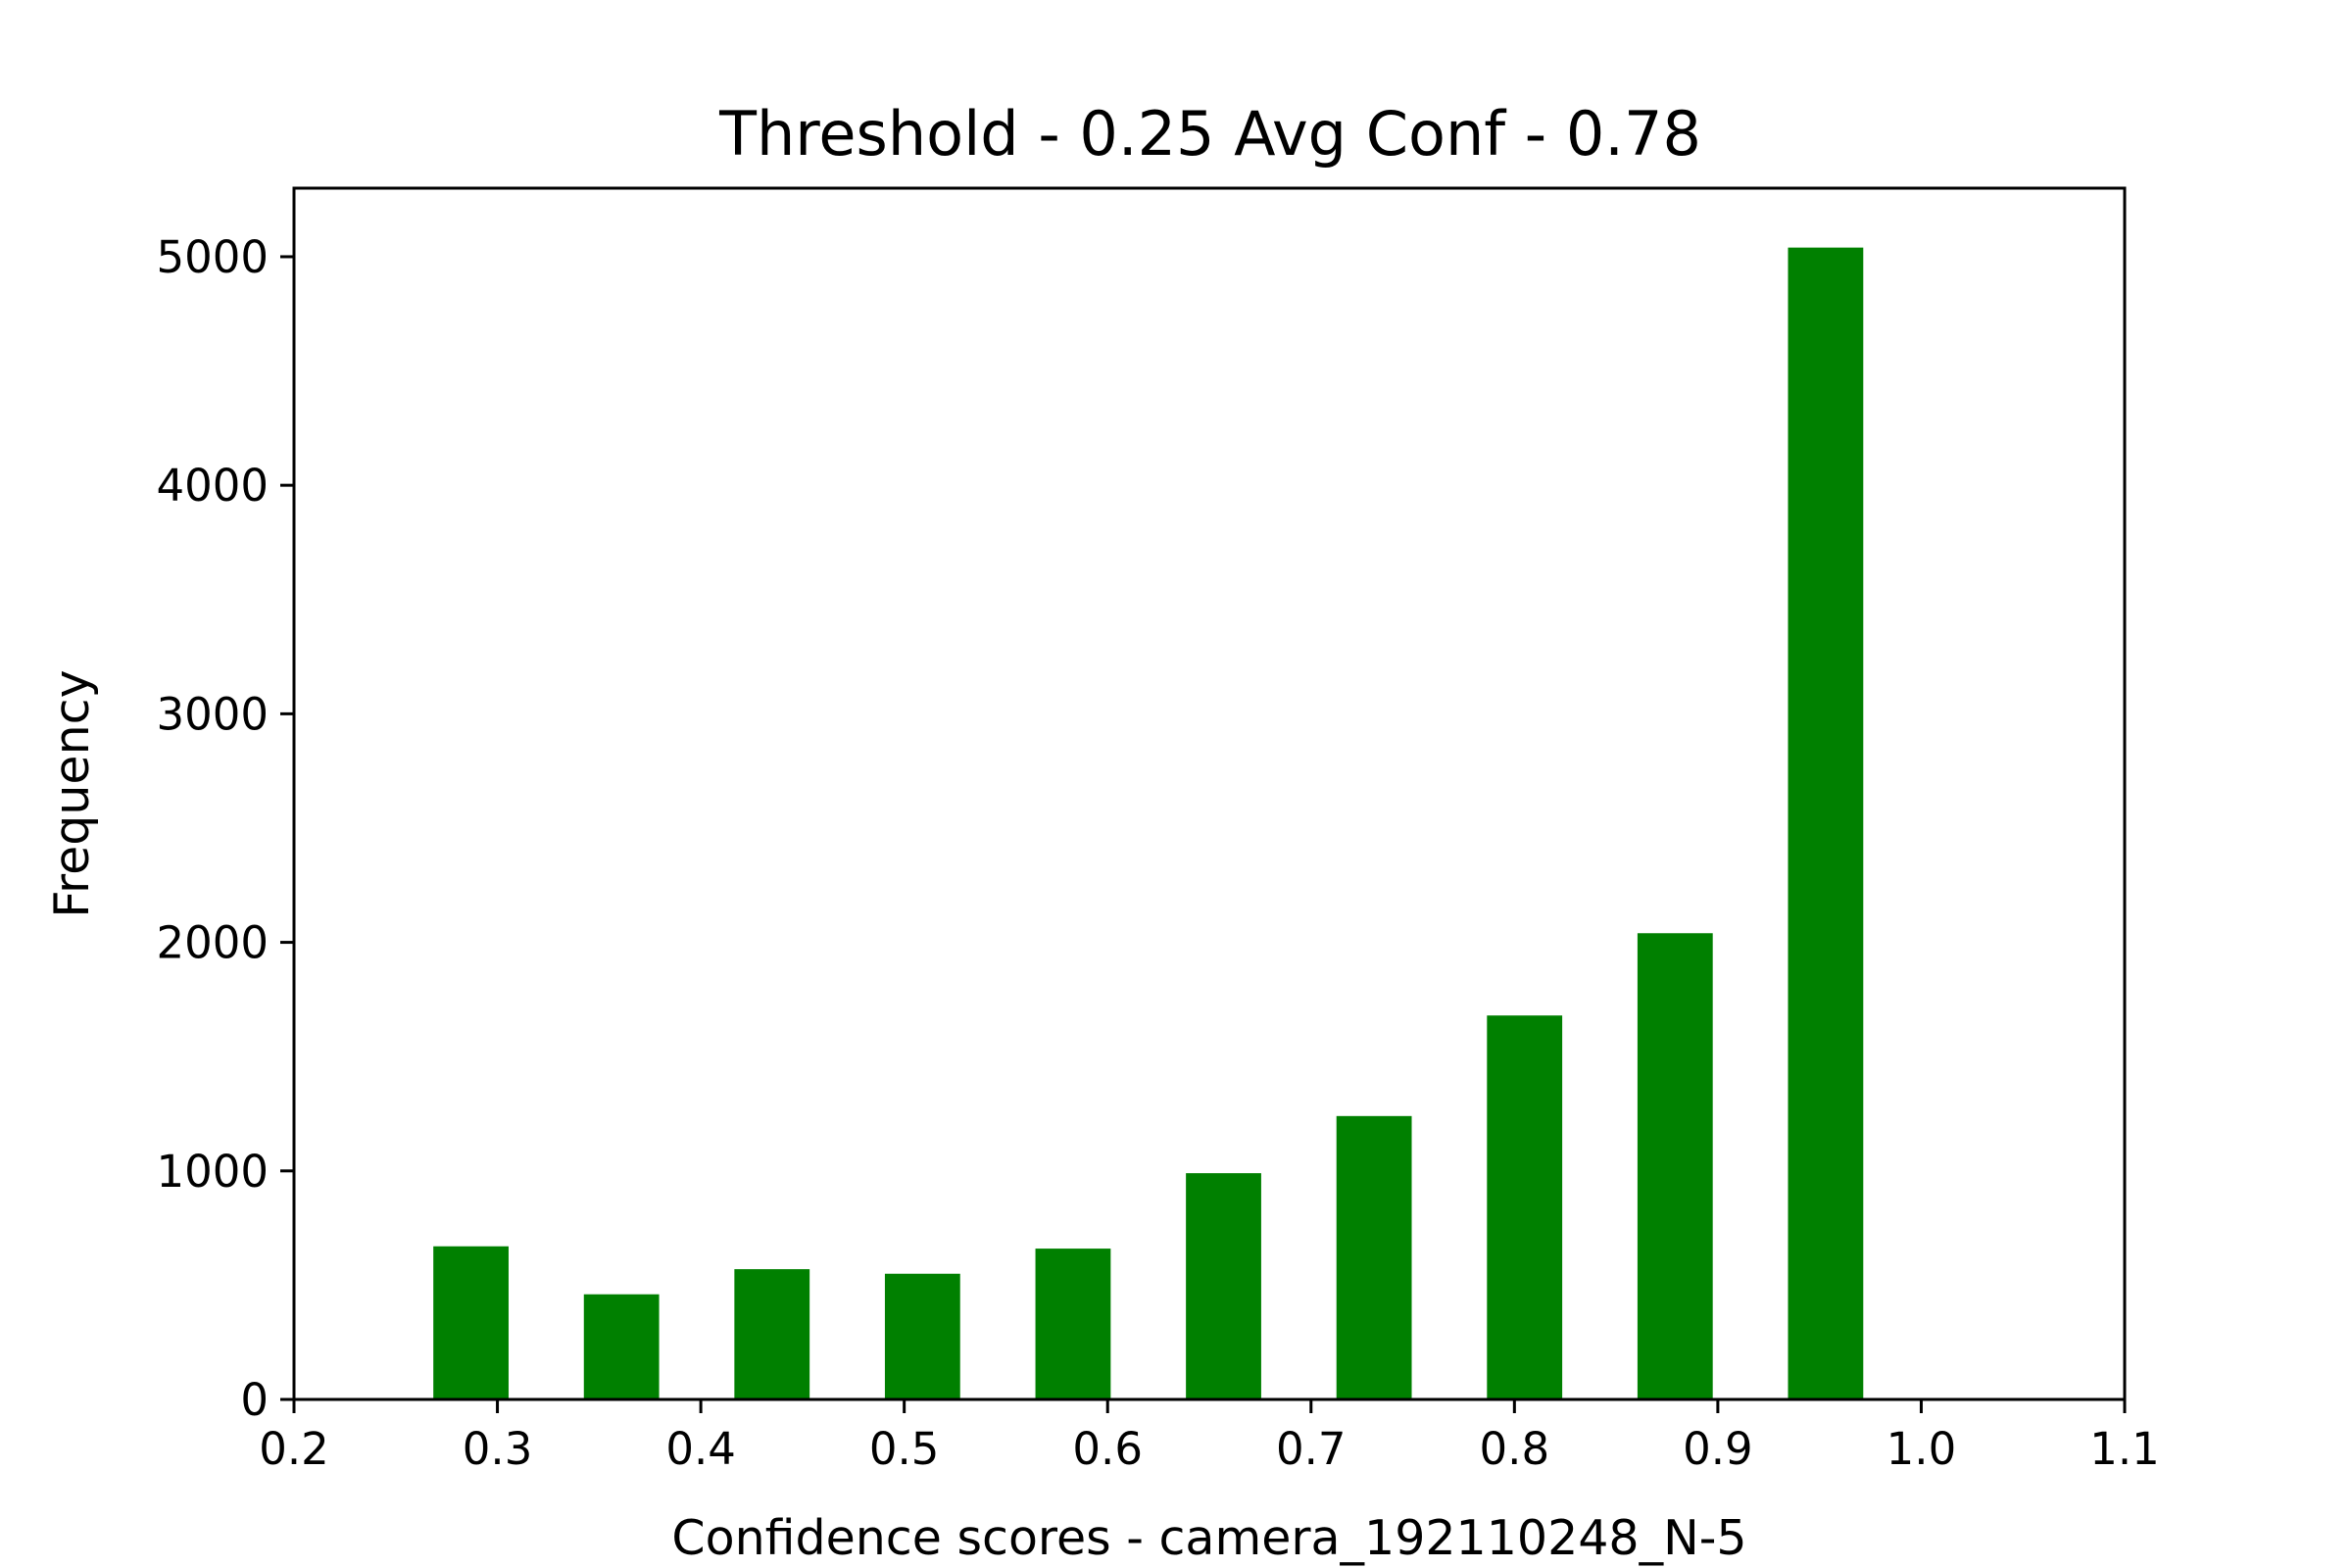 The image size is (2352, 1568). What do you see at coordinates (225, 828) in the screenshot?
I see `y-axis: 0 1000 2000 3000 4000 5000` at bounding box center [225, 828].